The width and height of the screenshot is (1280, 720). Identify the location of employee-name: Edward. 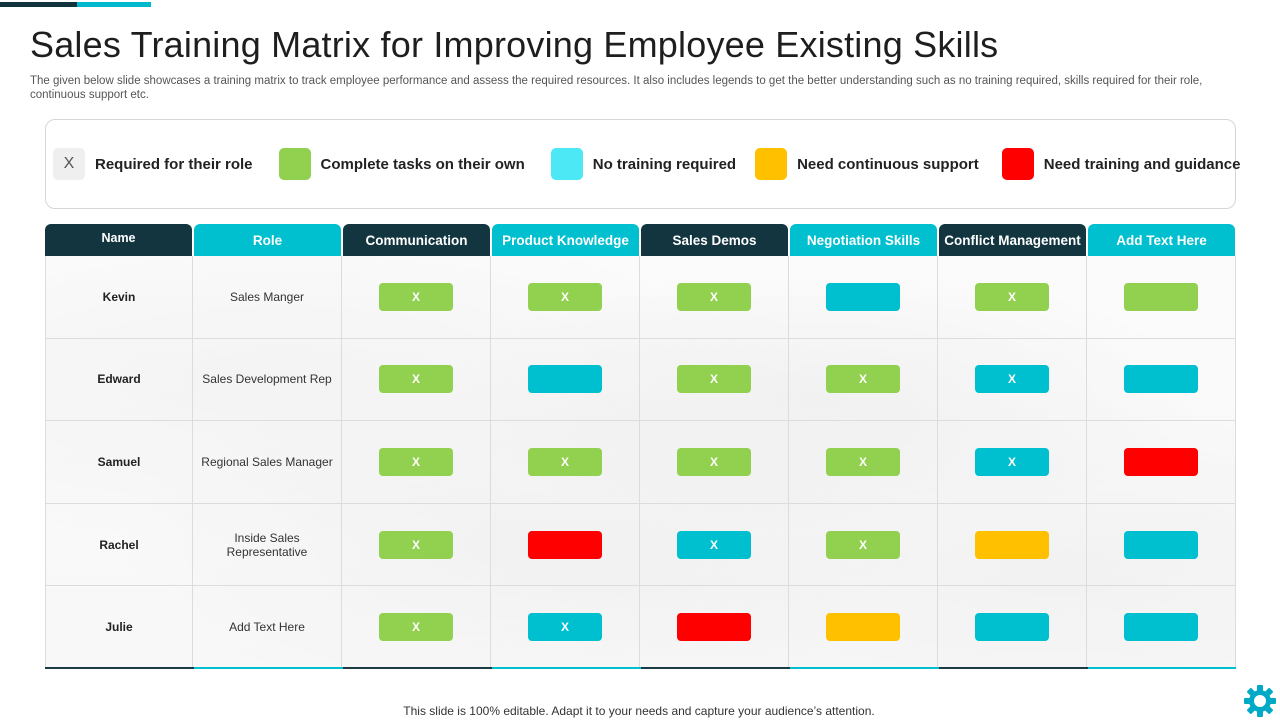
(119, 379).